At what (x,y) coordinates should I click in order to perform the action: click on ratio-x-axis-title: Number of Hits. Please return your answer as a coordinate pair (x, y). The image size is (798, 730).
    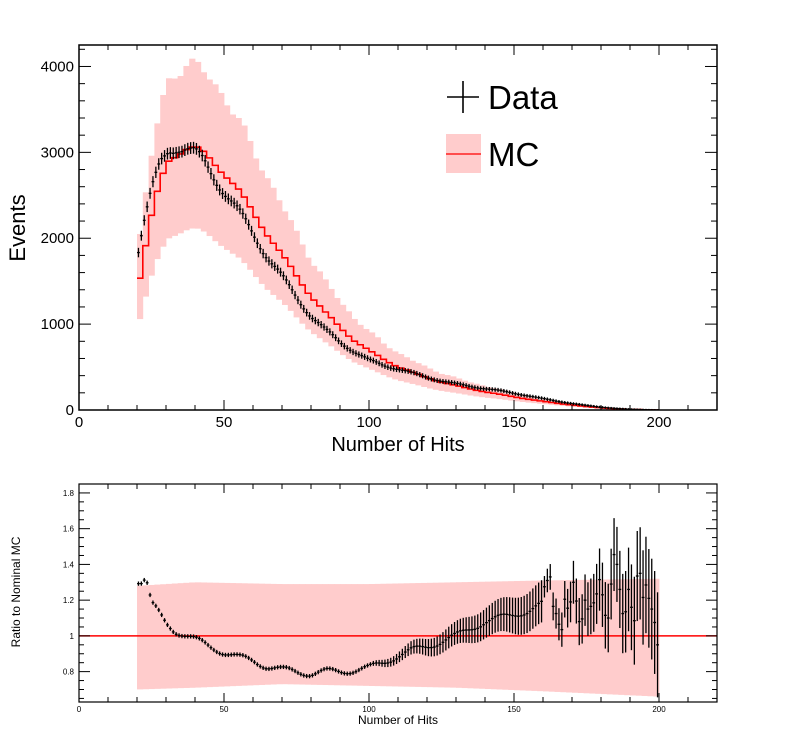
    Looking at the image, I should click on (398, 720).